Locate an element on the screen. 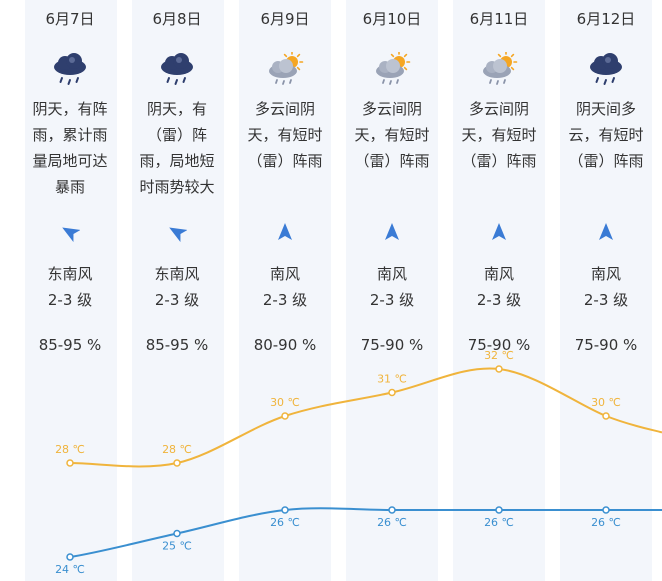 This screenshot has width=662, height=581. weather-description: 阴天间多云，有短时（雷）阵雨 is located at coordinates (606, 135).